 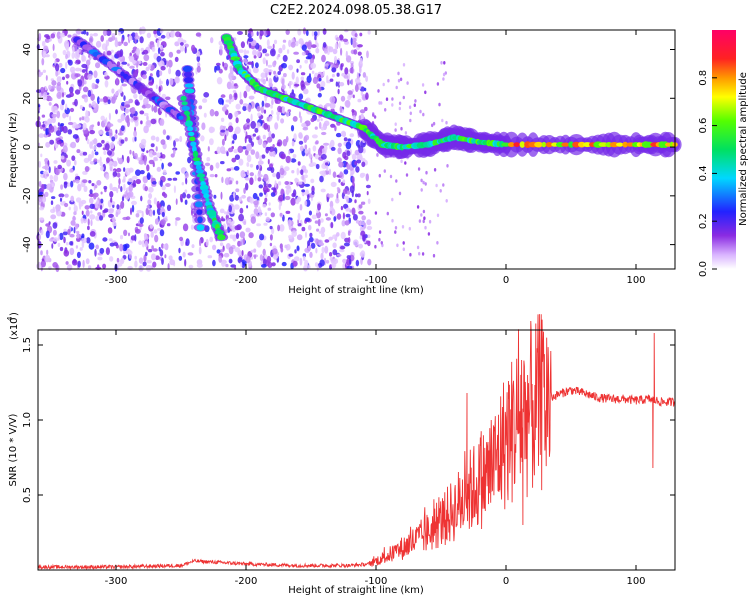 What do you see at coordinates (506, 280) in the screenshot?
I see `x-tick-label: 0` at bounding box center [506, 280].